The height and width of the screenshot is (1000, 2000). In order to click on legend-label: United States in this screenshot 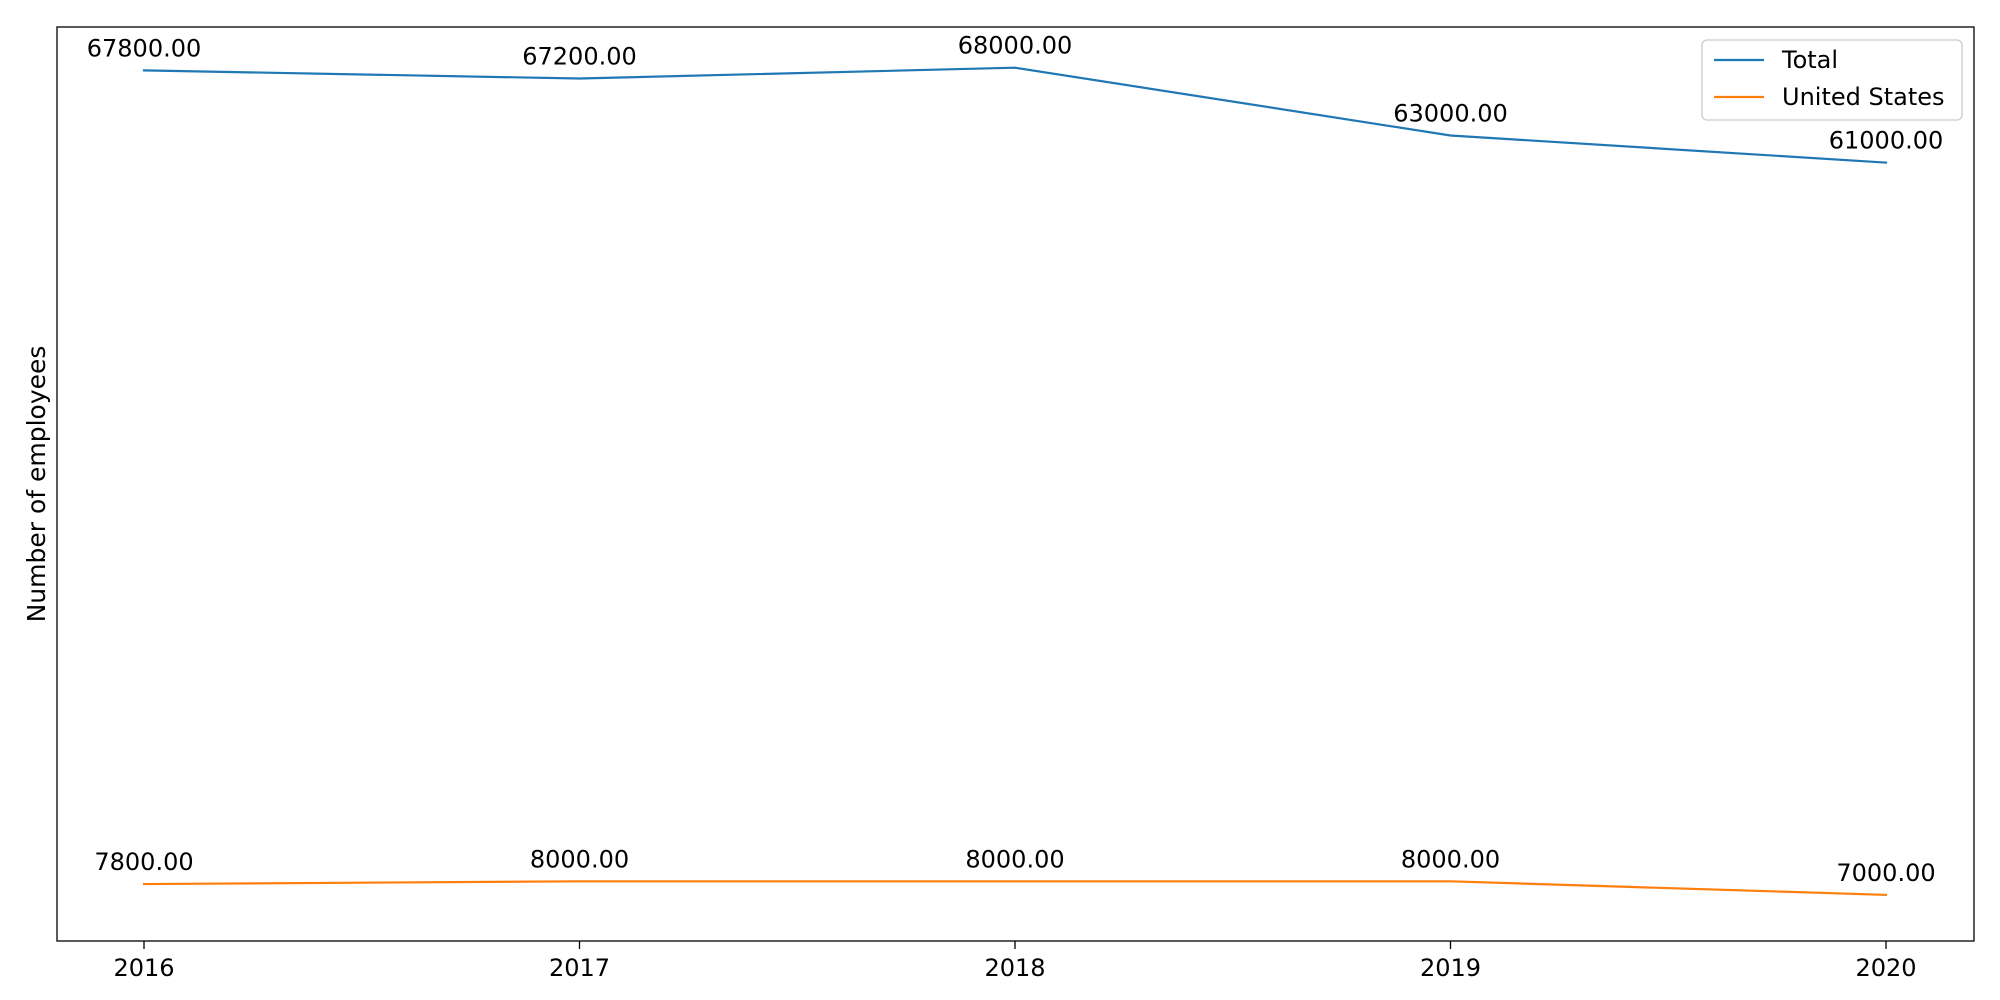, I will do `click(1863, 97)`.